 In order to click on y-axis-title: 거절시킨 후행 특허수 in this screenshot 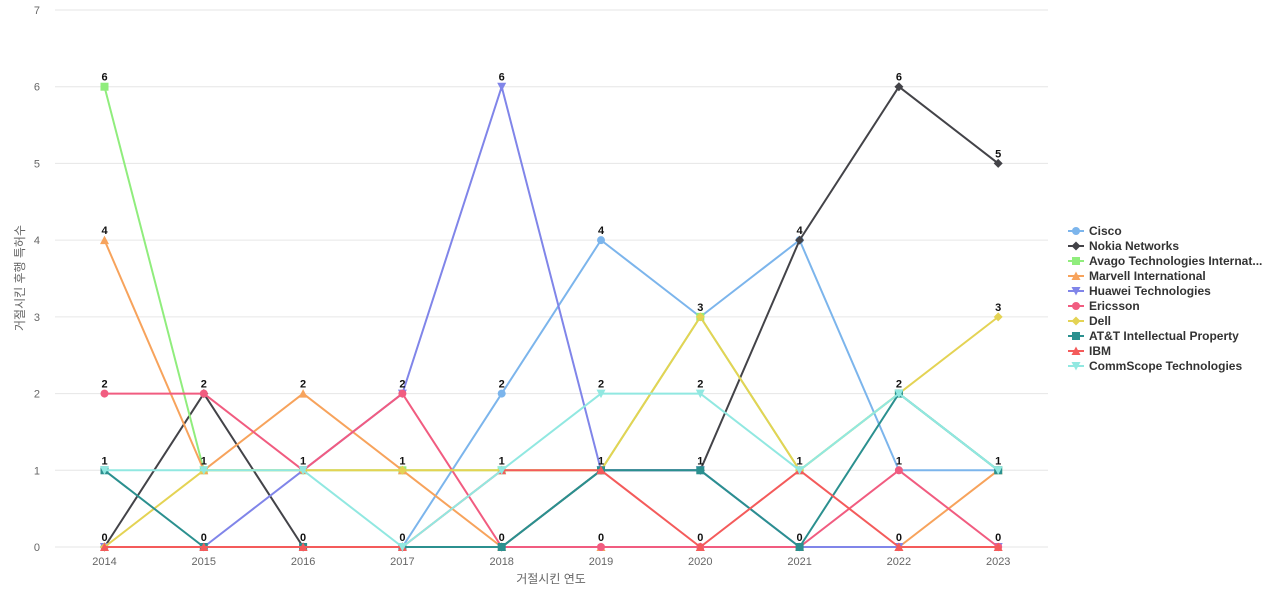, I will do `click(19, 278)`.